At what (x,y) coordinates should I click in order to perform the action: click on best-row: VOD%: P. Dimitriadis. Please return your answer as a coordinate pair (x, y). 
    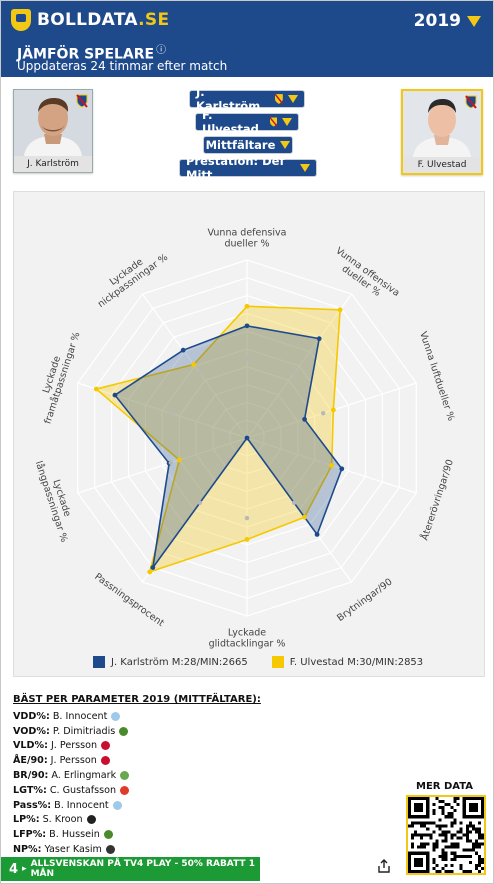
    Looking at the image, I should click on (71, 731).